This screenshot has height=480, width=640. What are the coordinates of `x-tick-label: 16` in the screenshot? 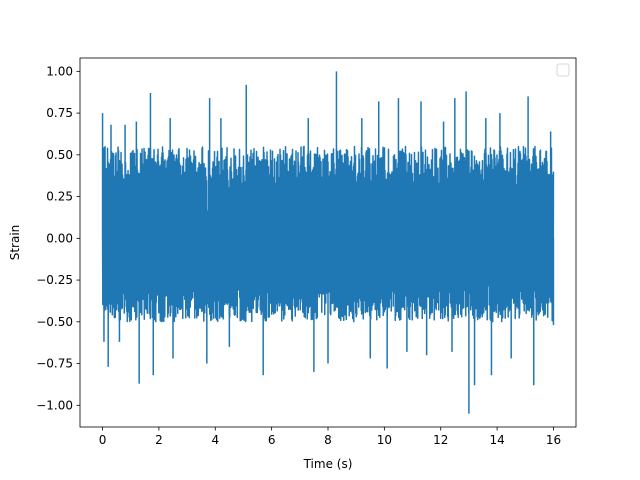 It's located at (553, 440).